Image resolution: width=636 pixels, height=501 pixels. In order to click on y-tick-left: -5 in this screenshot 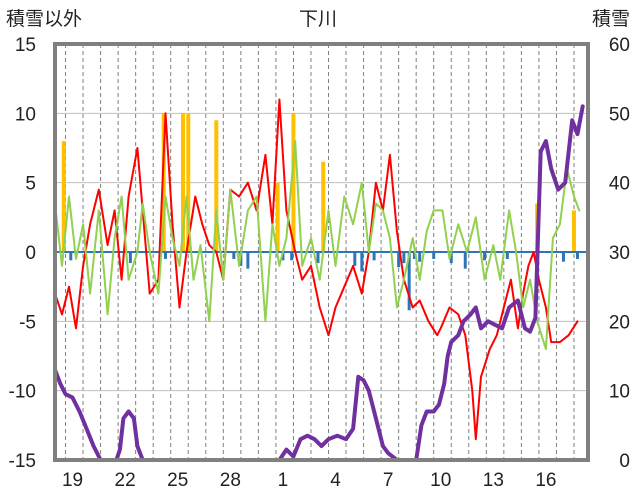, I will do `click(27, 322)`.